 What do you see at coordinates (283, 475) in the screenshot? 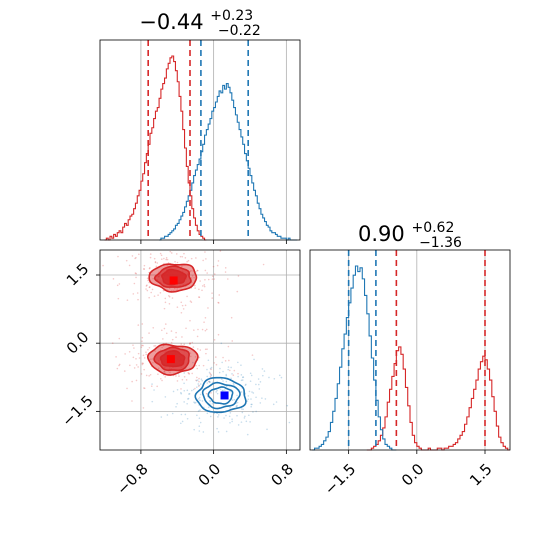
I see `tick-label-joint-x-2: 0.8` at bounding box center [283, 475].